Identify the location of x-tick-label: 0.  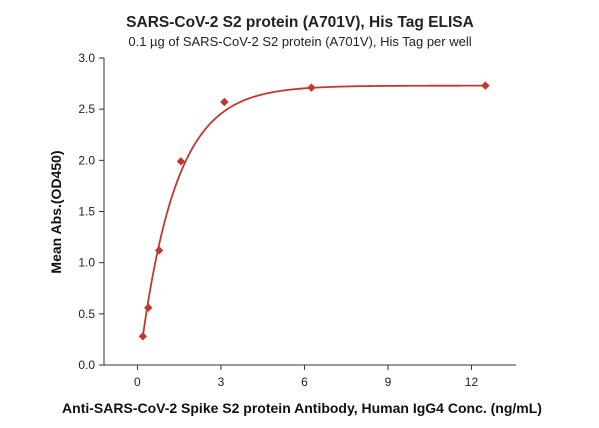
(137, 382).